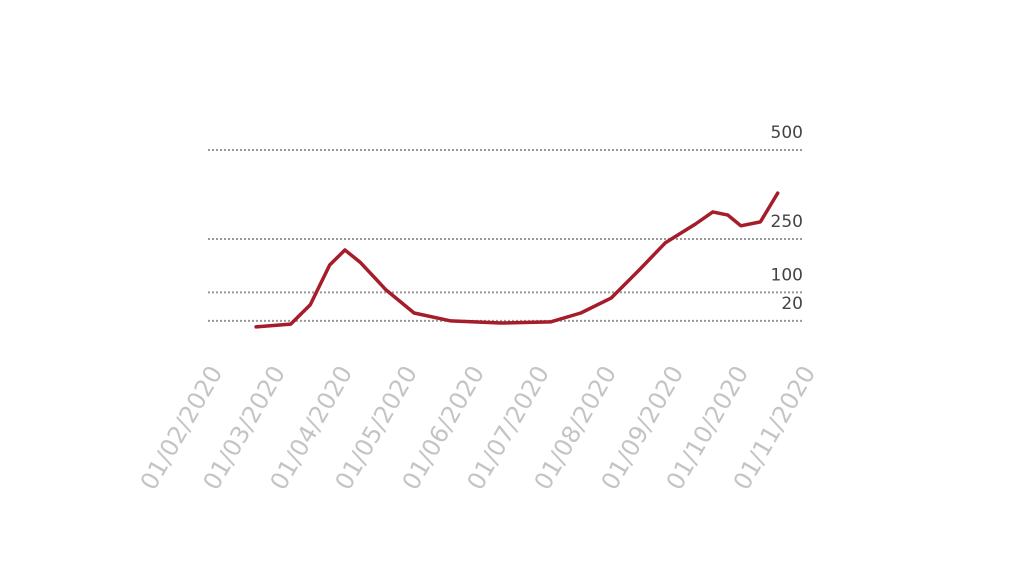  What do you see at coordinates (787, 133) in the screenshot?
I see `y-tick-label: 500` at bounding box center [787, 133].